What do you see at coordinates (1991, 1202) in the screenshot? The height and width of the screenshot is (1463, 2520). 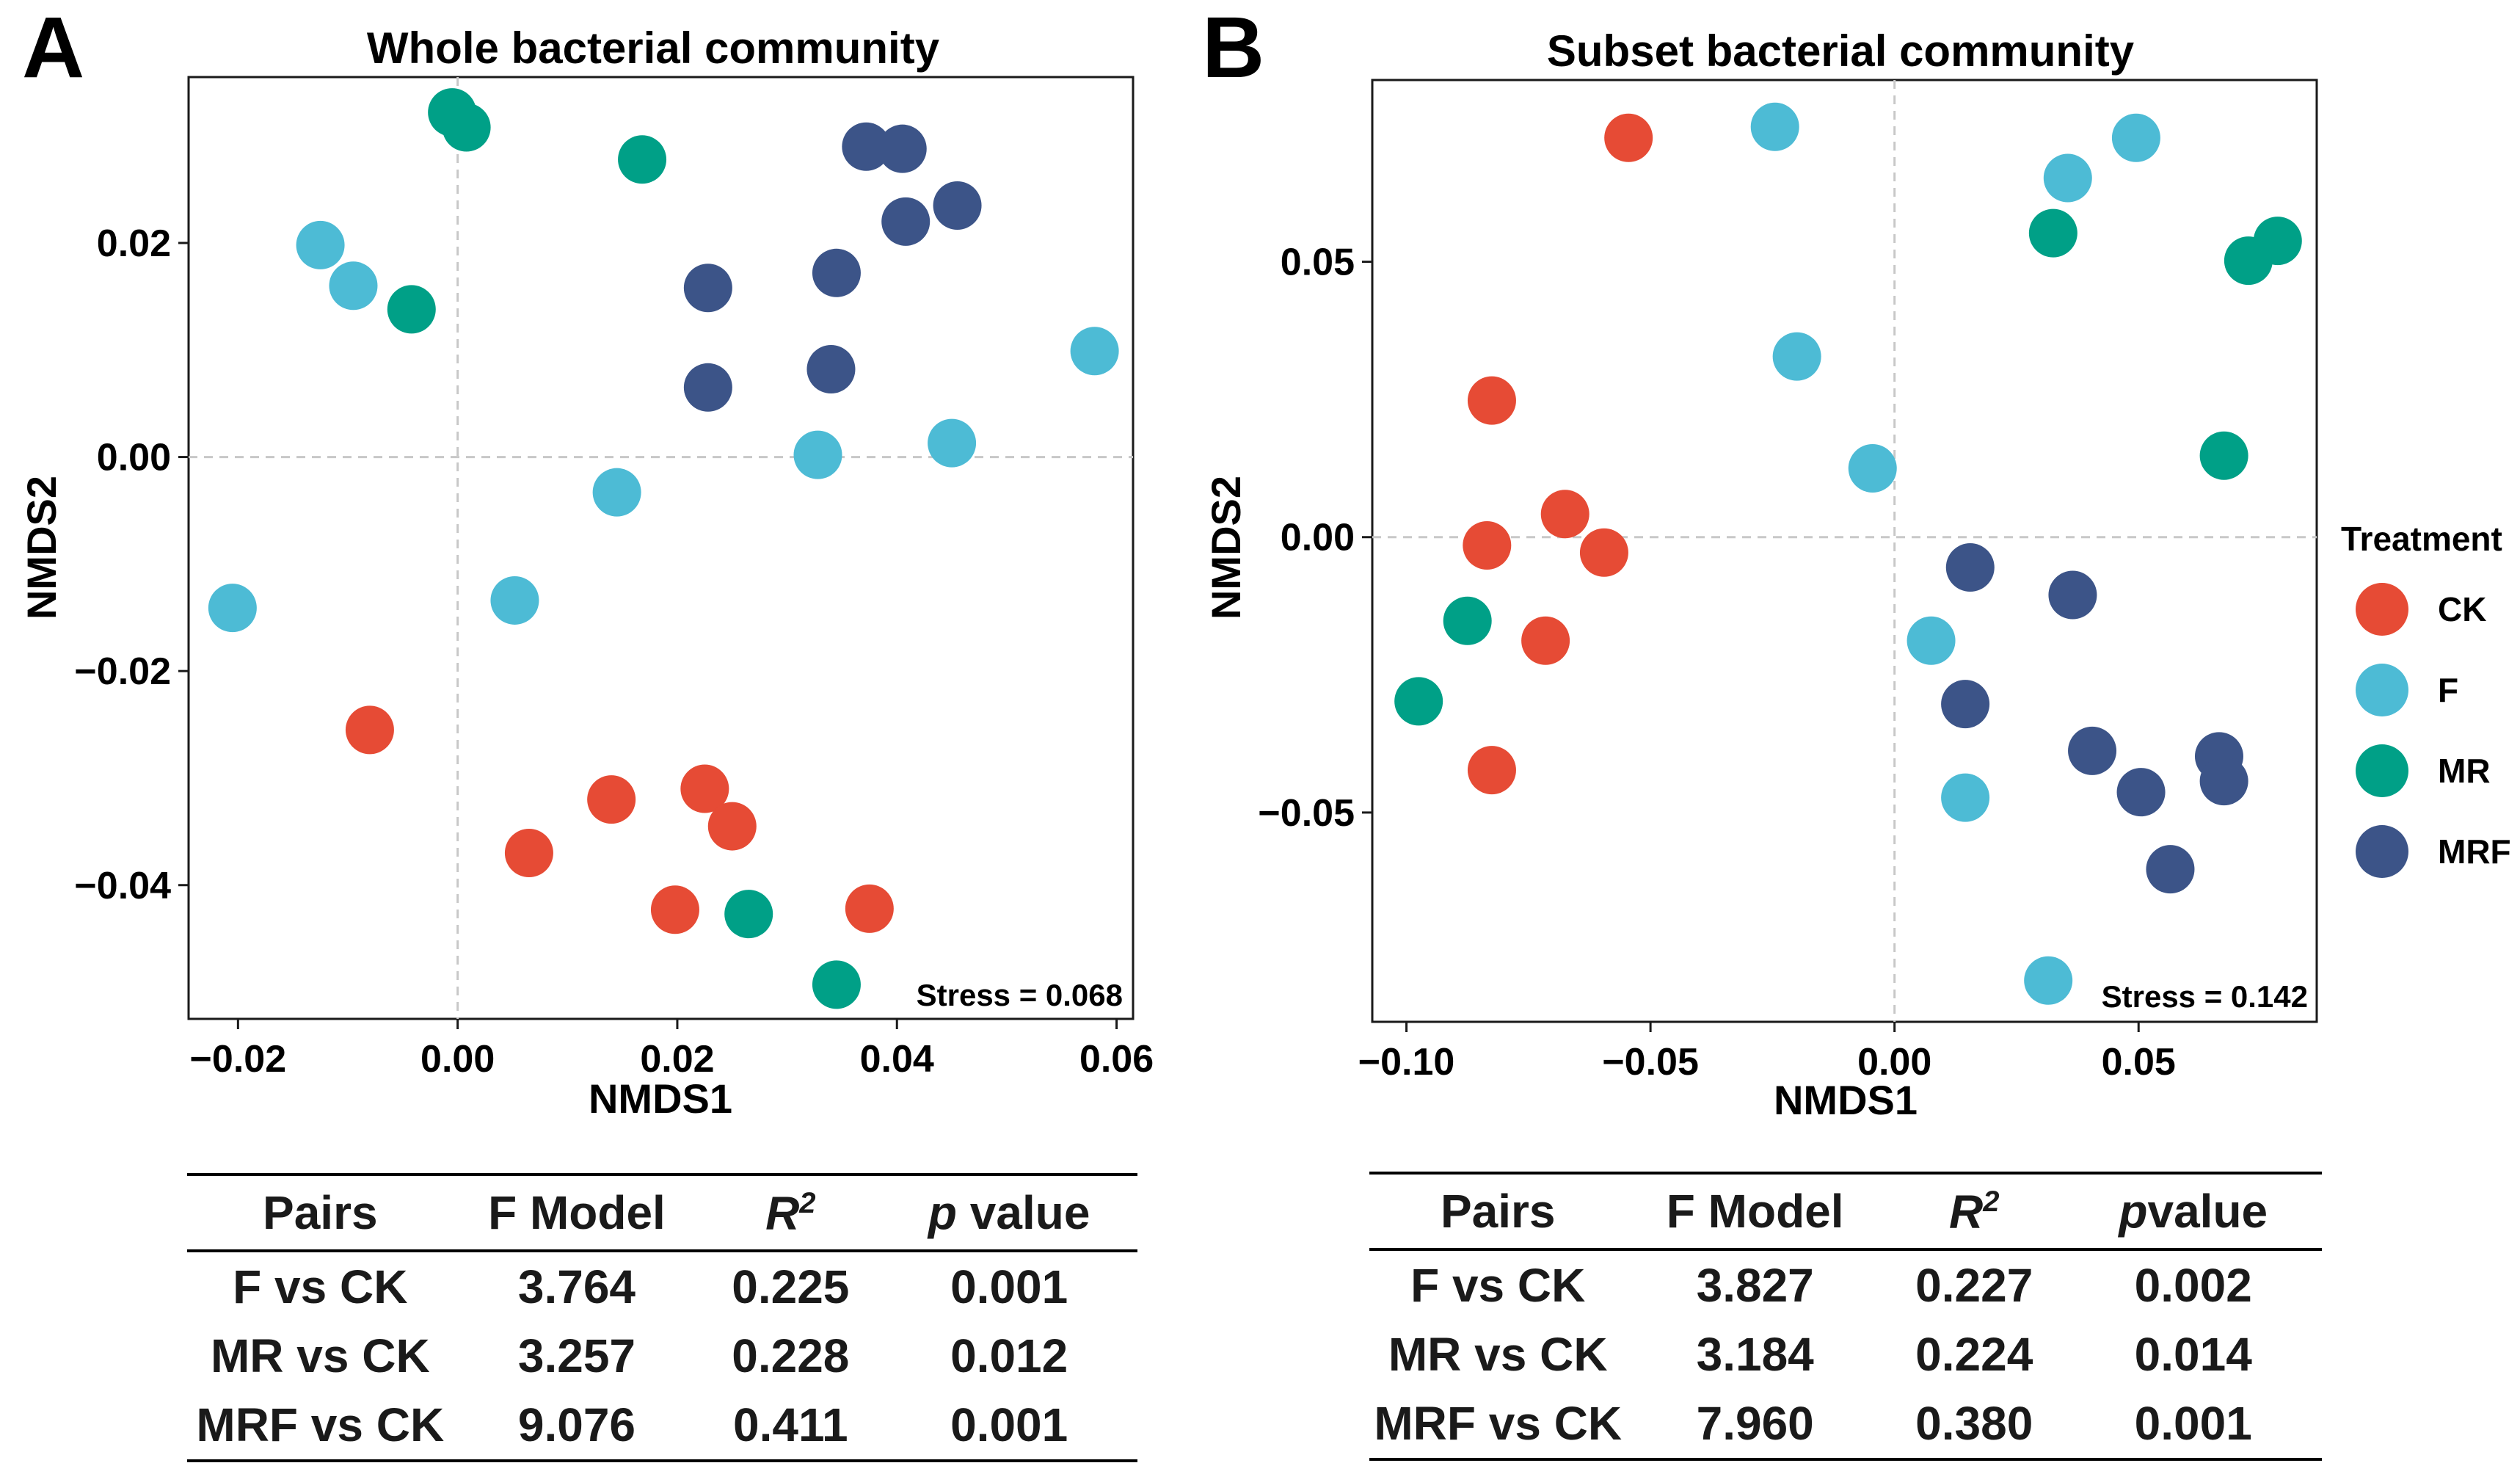 I see `header-r2-exponent: 2` at bounding box center [1991, 1202].